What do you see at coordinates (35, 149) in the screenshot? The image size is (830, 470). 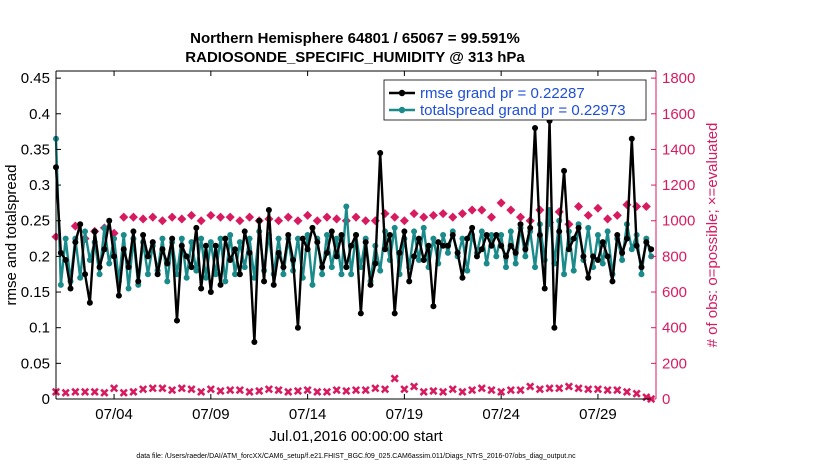 I see `left-y-tick-label: 0.35` at bounding box center [35, 149].